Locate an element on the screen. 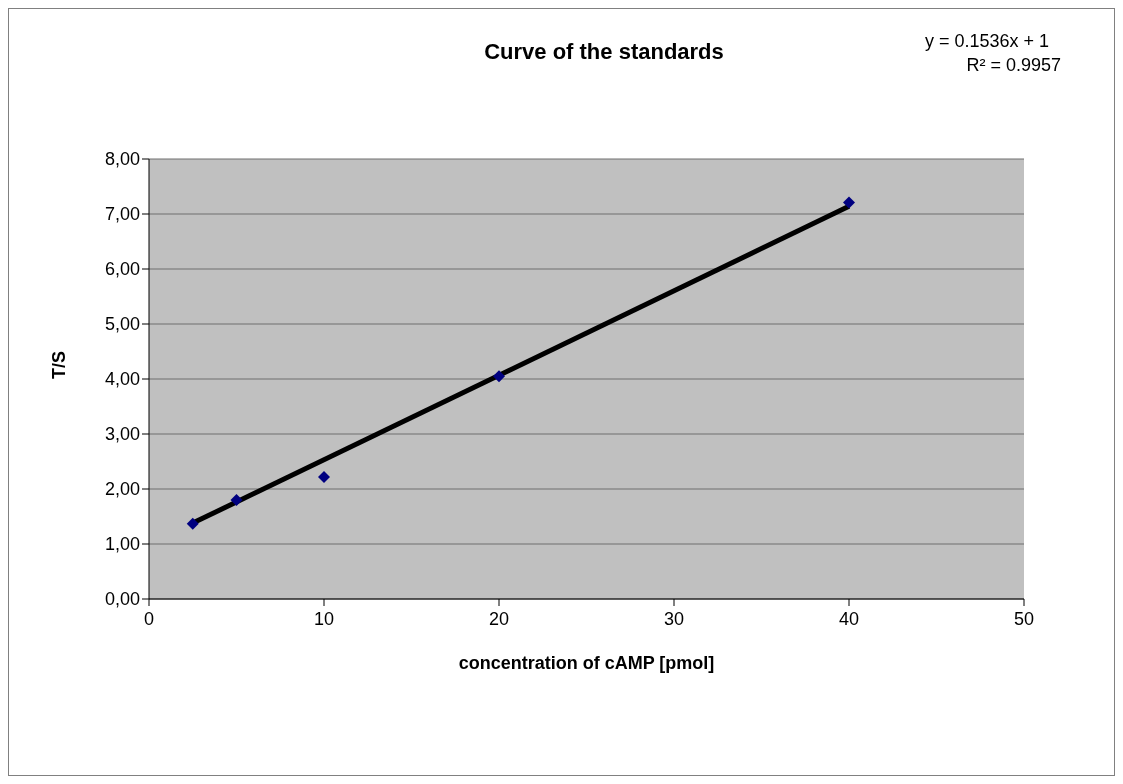 The width and height of the screenshot is (1123, 784). y-axis-title: T/S is located at coordinates (59, 364).